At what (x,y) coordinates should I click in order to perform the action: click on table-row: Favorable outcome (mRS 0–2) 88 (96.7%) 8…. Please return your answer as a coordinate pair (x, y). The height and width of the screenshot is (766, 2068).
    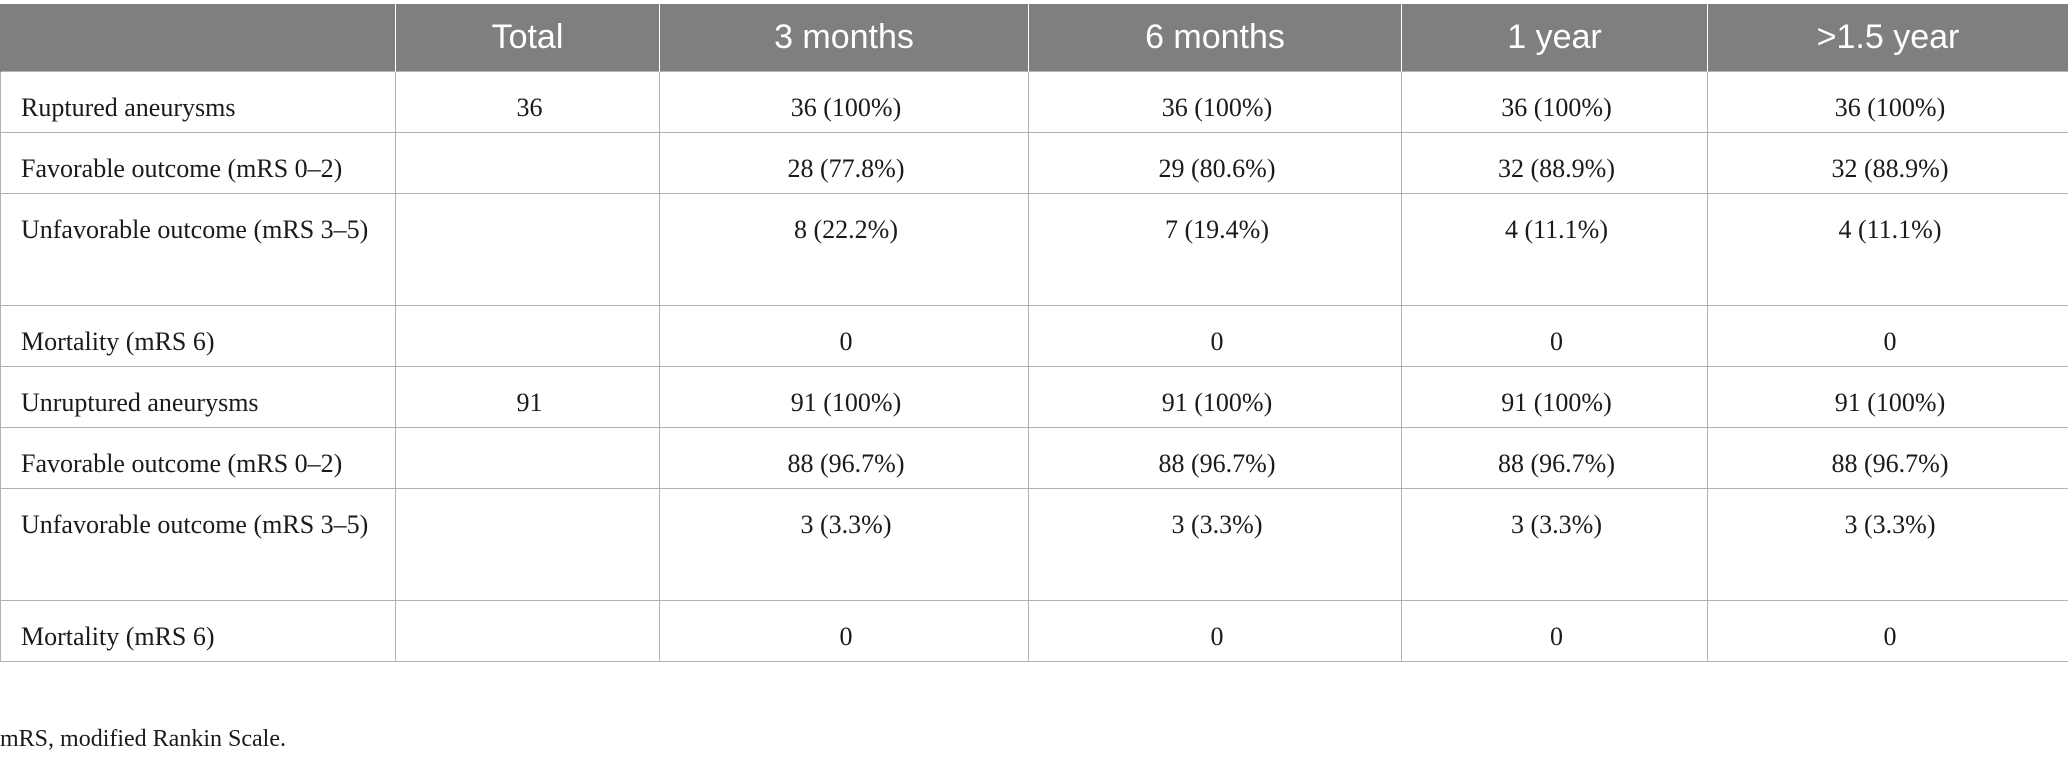
    Looking at the image, I should click on (1034, 458).